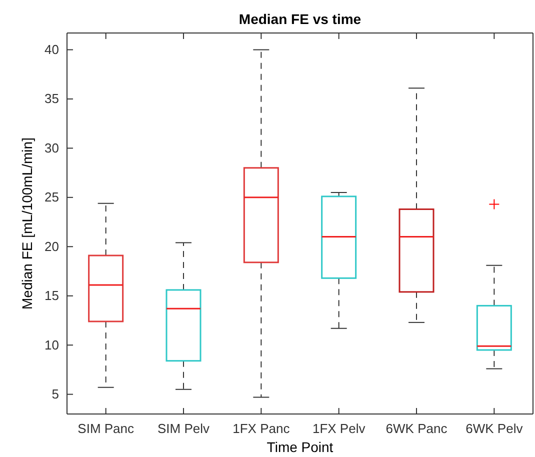  Describe the element at coordinates (51, 344) in the screenshot. I see `y-tick-label: 10` at that location.